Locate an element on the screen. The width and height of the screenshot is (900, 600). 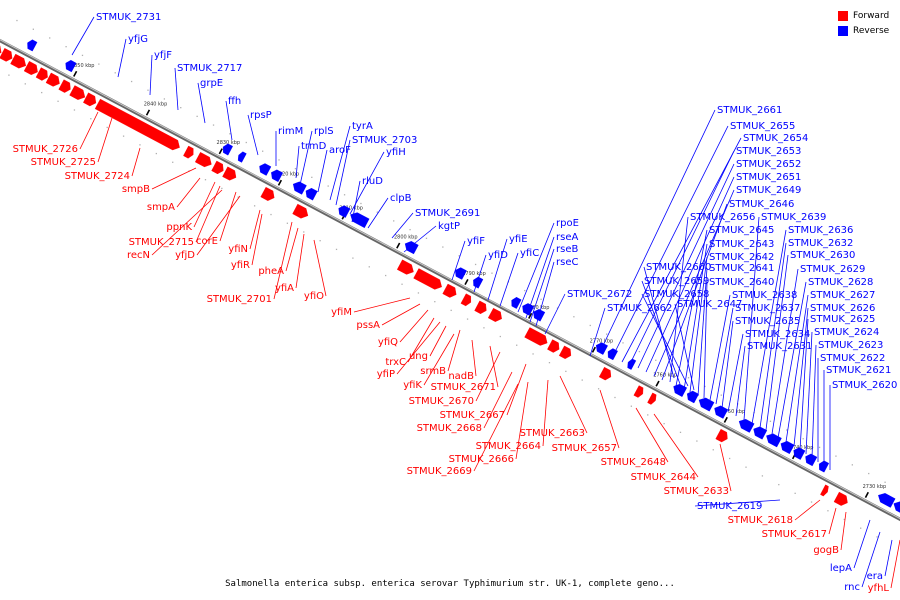
legend: Forward Reverse is located at coordinates (868, 23).